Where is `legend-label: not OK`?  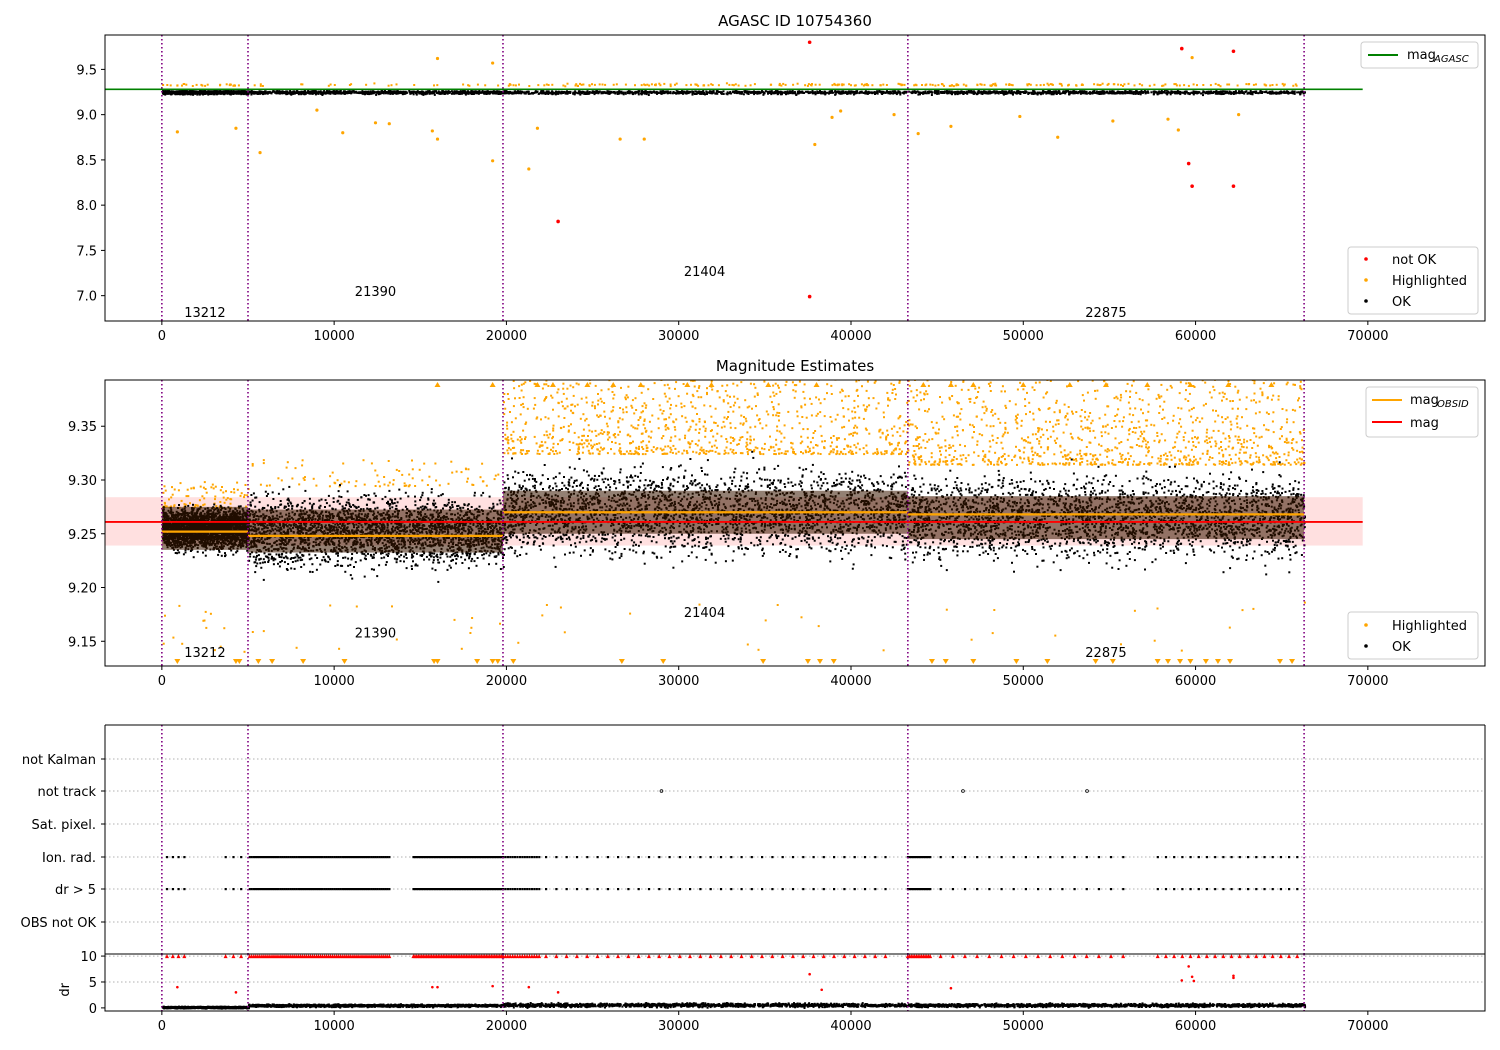
legend-label: not OK is located at coordinates (1414, 260).